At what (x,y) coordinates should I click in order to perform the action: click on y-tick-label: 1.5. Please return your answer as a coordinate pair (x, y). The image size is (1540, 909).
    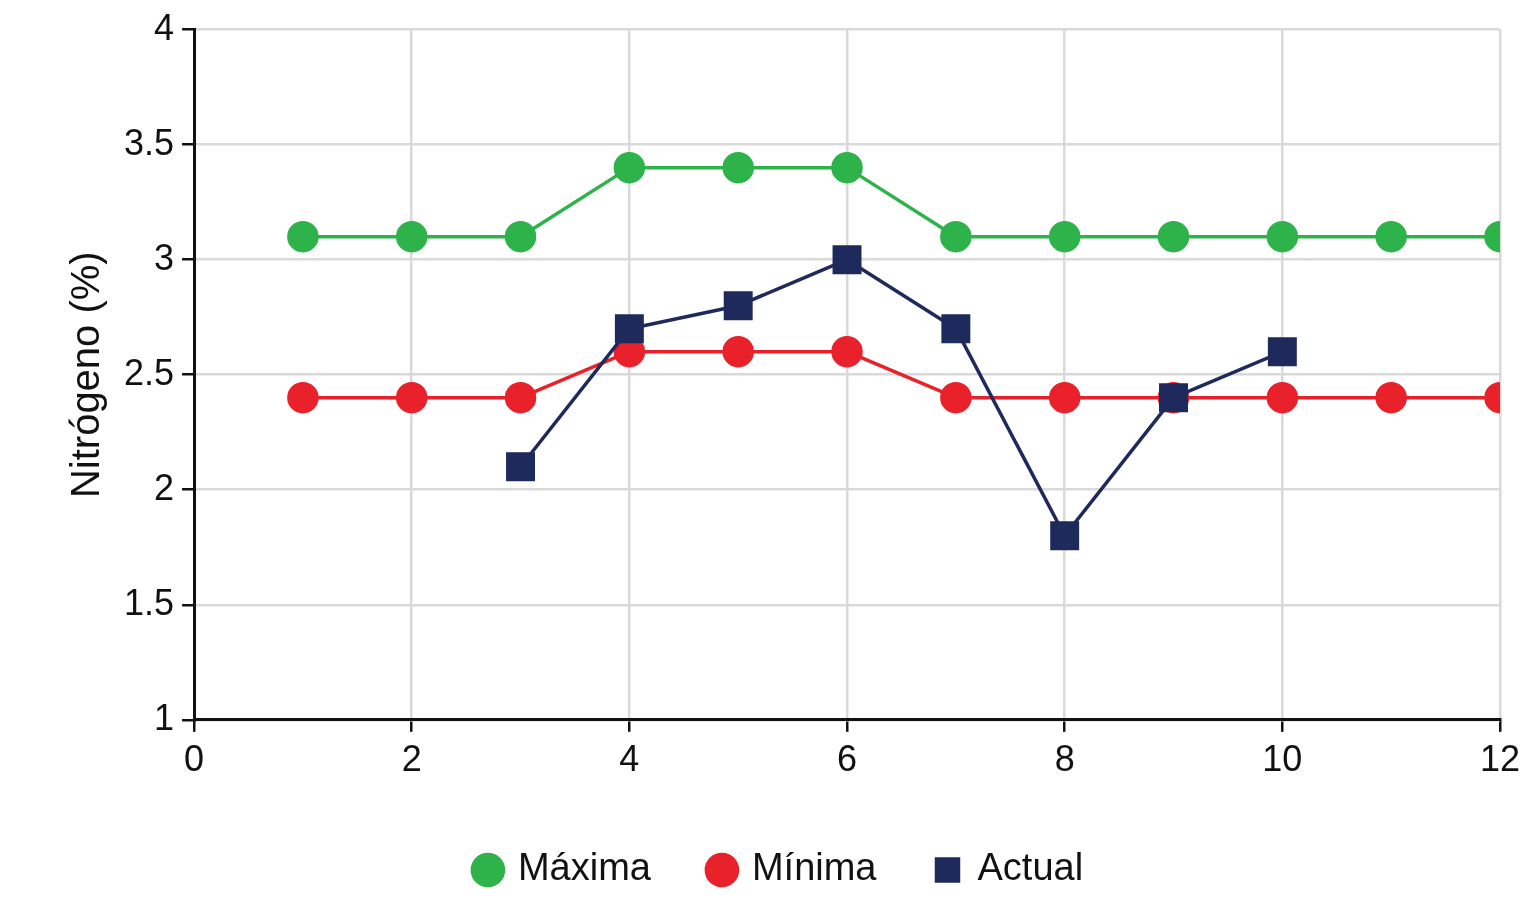
    Looking at the image, I should click on (149, 602).